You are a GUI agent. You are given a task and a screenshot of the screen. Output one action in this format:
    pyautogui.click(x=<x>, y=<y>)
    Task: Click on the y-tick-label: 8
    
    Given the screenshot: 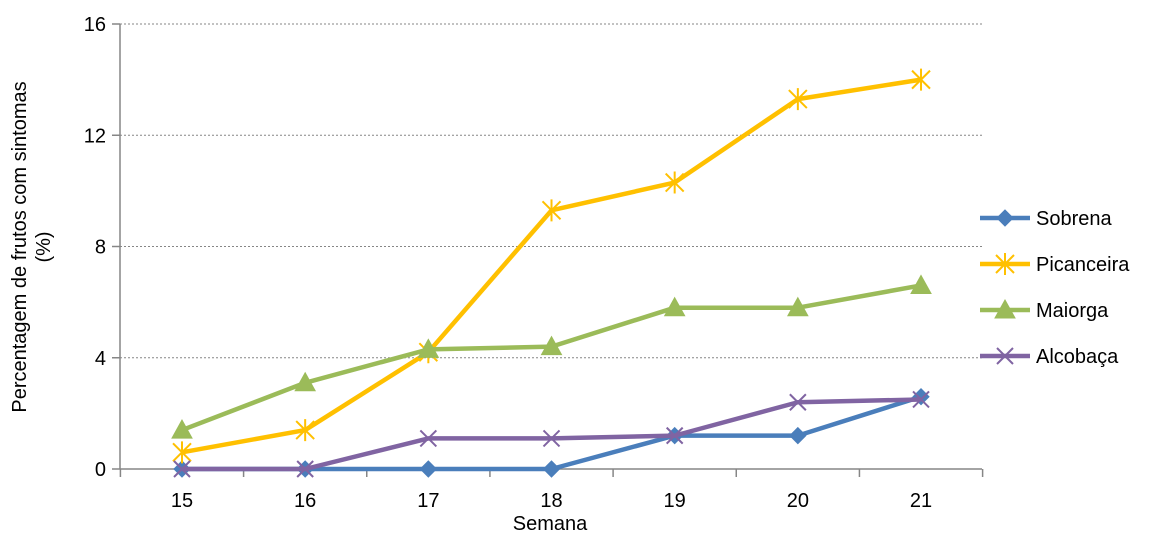 What is the action you would take?
    pyautogui.click(x=100, y=248)
    